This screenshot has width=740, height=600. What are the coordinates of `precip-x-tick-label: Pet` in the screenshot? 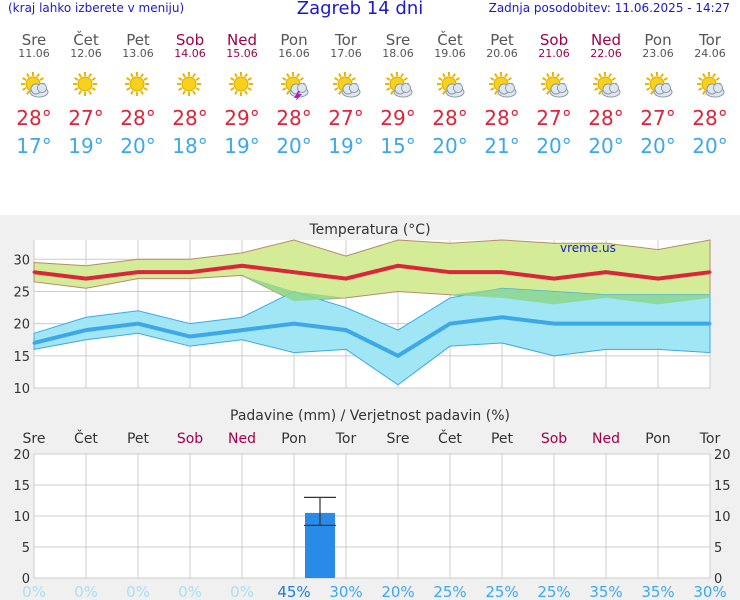 It's located at (138, 439).